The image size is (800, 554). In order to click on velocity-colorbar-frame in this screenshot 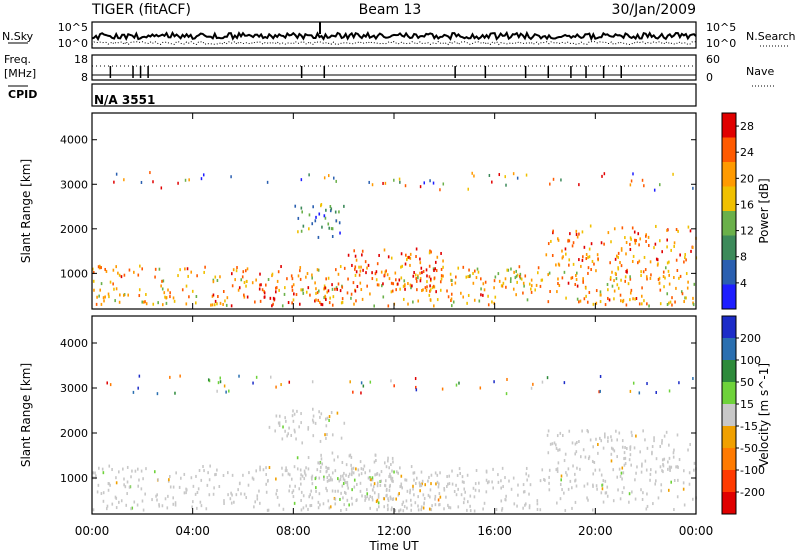, I will do `click(729, 415)`.